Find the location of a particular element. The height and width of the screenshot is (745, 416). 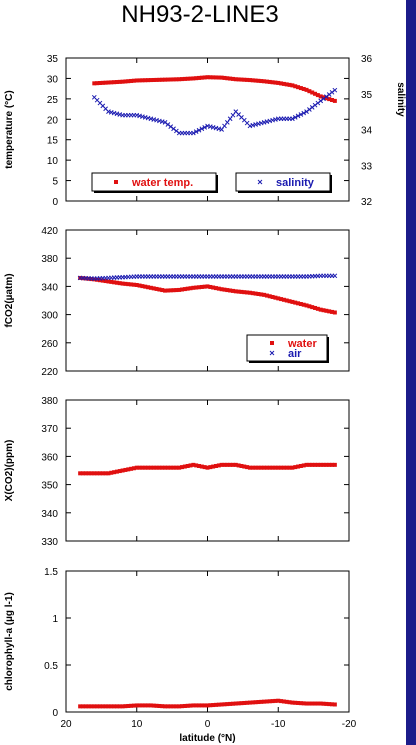

y-right-tick-label: 34 is located at coordinates (367, 131).